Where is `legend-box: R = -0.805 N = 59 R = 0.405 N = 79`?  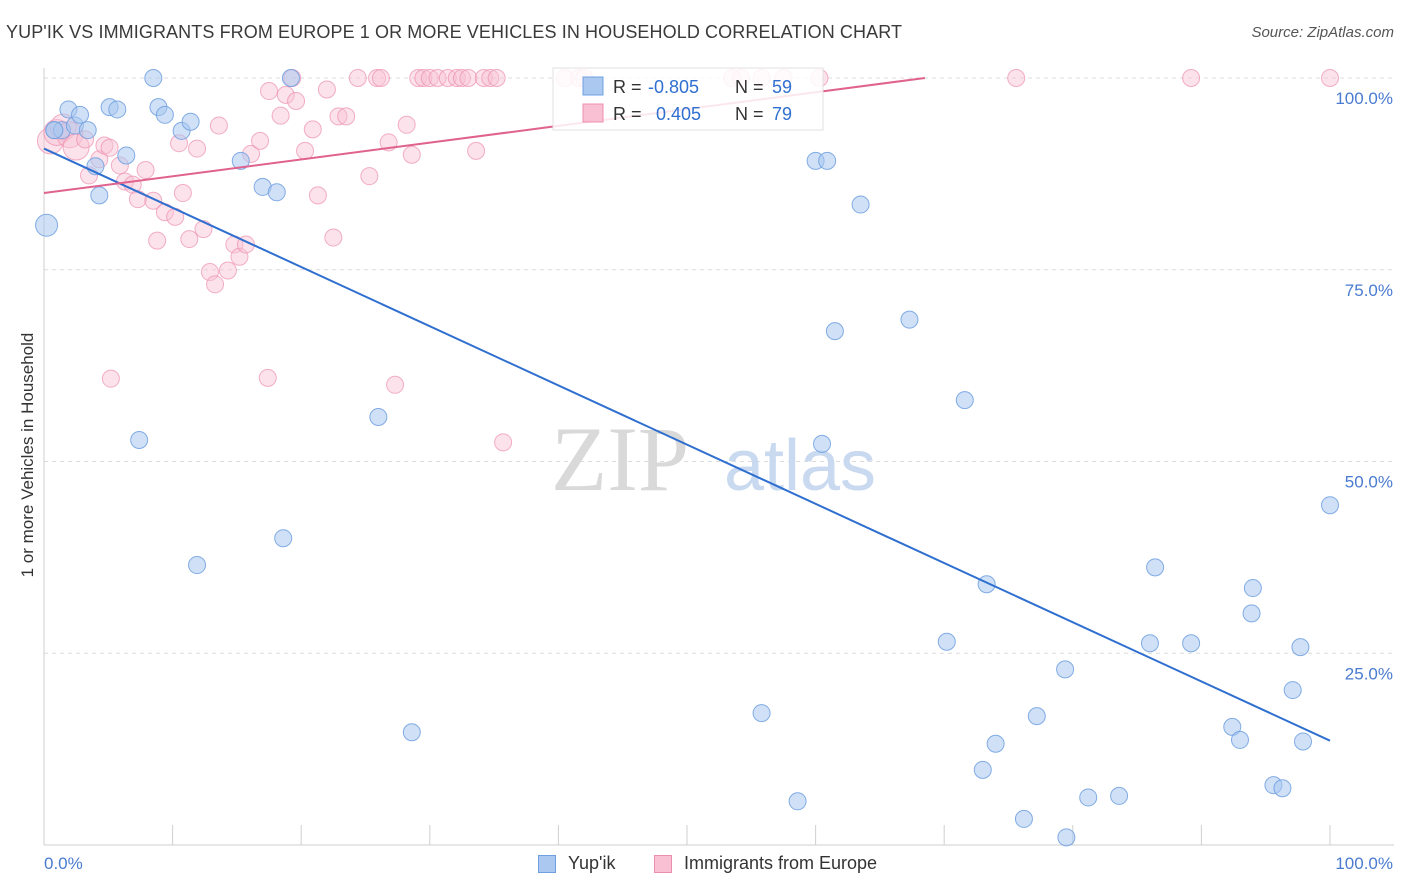
legend-box: R = -0.805 N = 59 R = 0.405 N = 79 is located at coordinates (688, 99).